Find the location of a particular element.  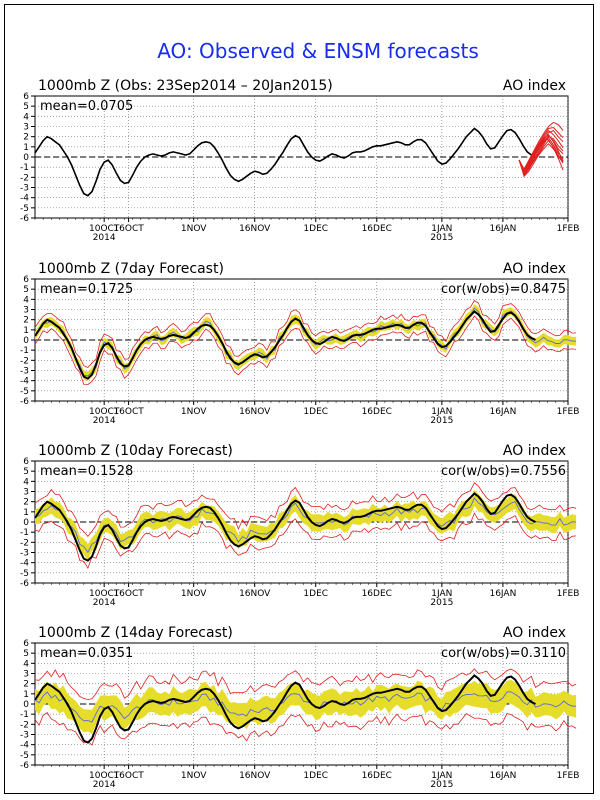

stat-mean: mean=0.0351 is located at coordinates (86, 653).